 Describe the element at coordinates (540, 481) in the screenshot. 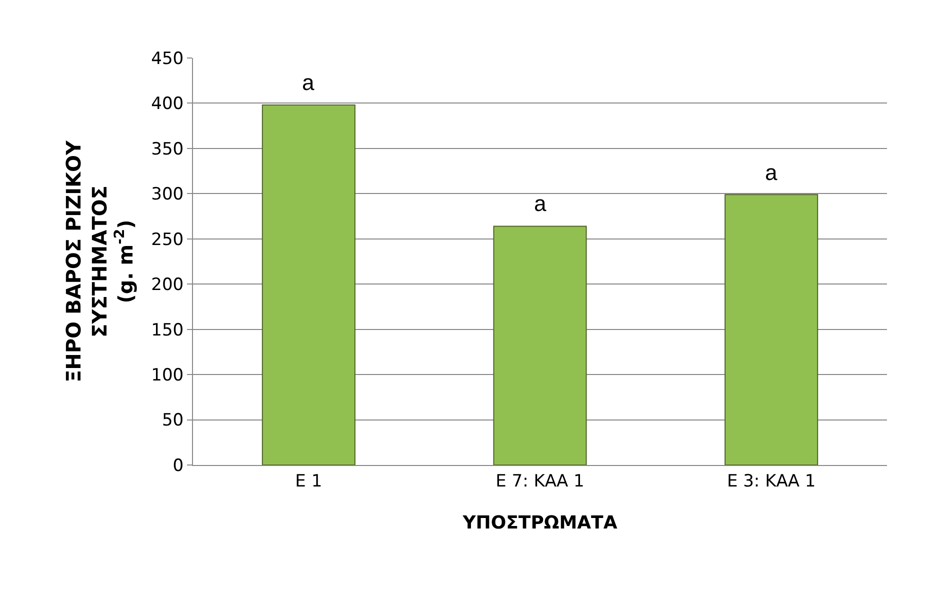

I see `x-tick-label: E 7: ΚΑΑ 1` at that location.